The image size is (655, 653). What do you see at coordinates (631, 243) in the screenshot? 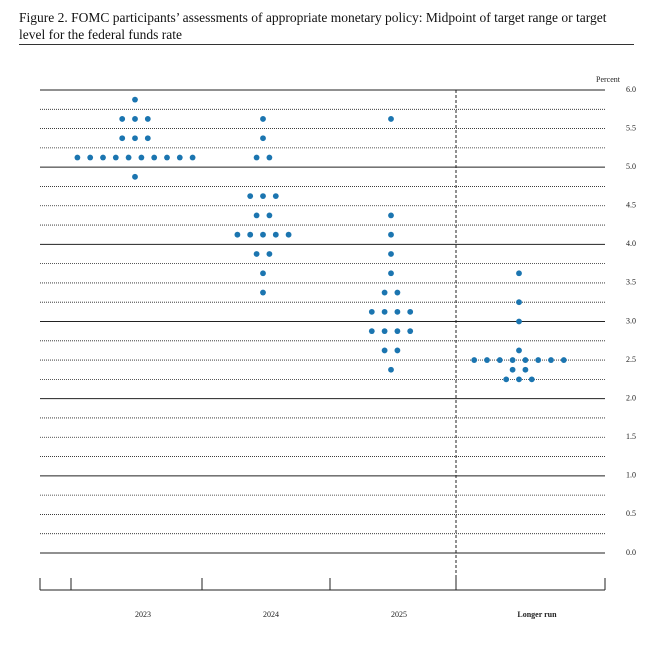
I see `y-tick-label: 4.0` at bounding box center [631, 243].